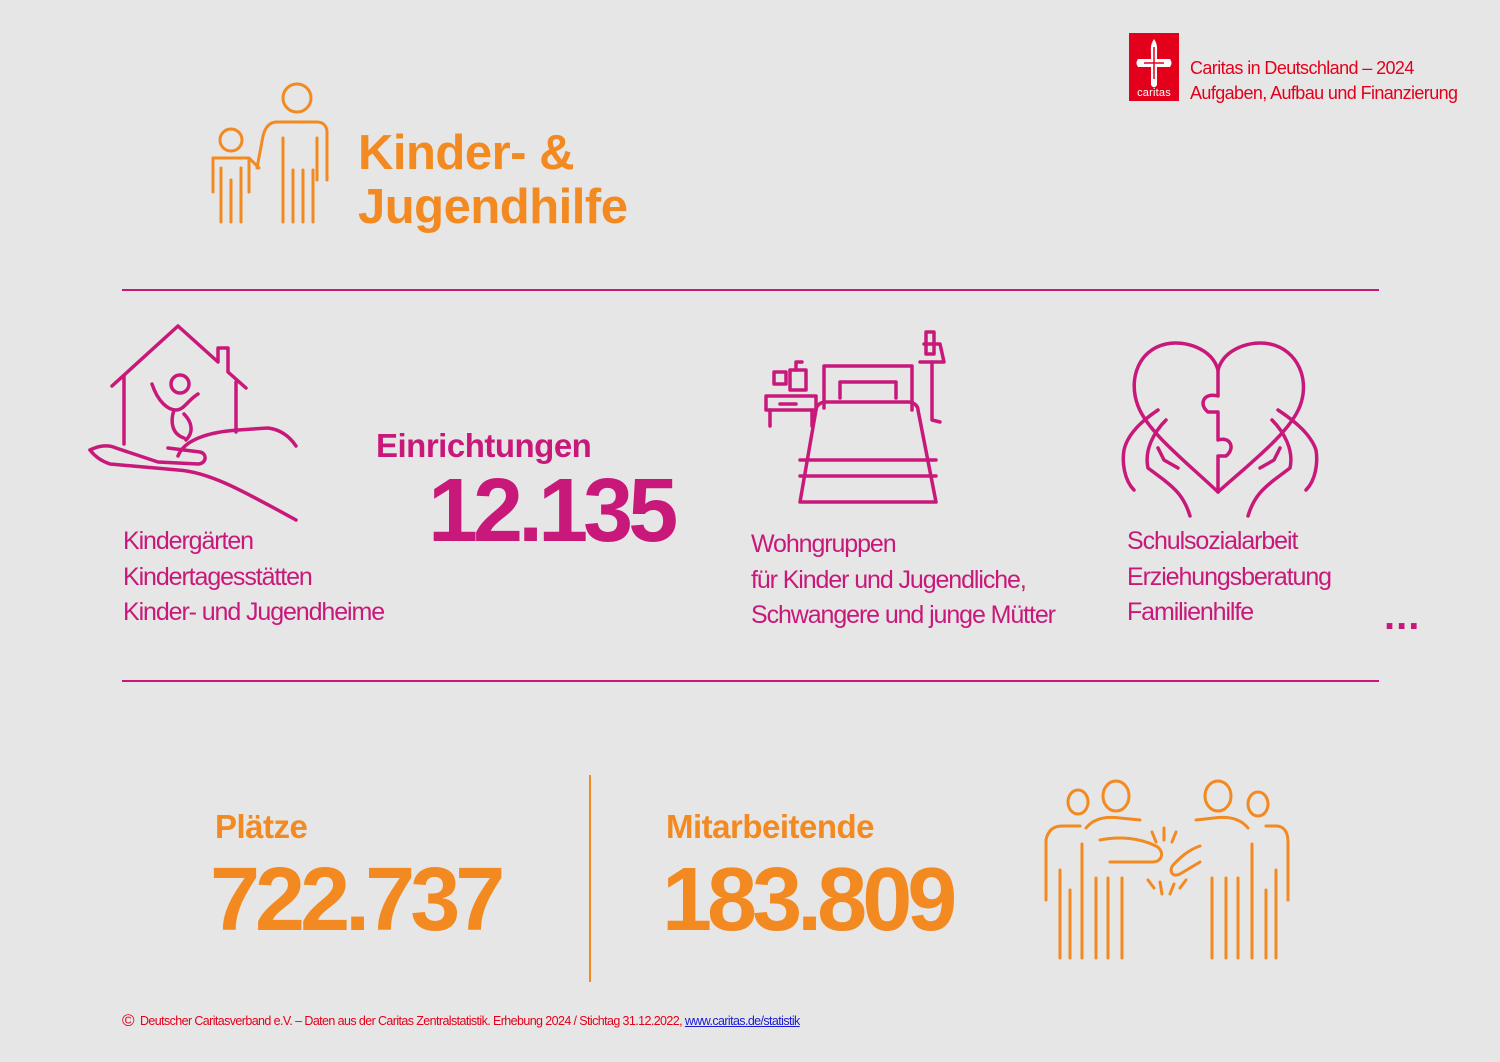 This screenshot has width=1500, height=1062. What do you see at coordinates (1154, 93) in the screenshot?
I see `logo-wordmark: caritas` at bounding box center [1154, 93].